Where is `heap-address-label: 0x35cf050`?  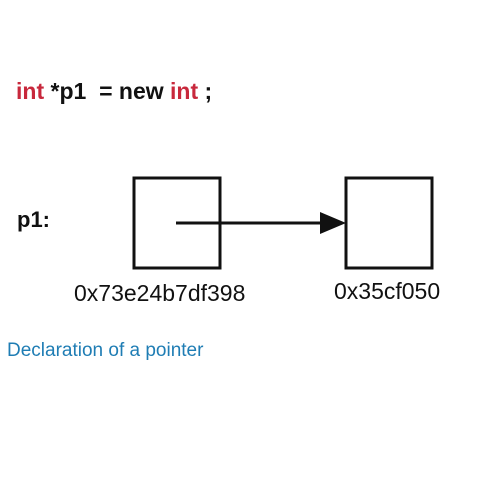 heap-address-label: 0x35cf050 is located at coordinates (387, 291).